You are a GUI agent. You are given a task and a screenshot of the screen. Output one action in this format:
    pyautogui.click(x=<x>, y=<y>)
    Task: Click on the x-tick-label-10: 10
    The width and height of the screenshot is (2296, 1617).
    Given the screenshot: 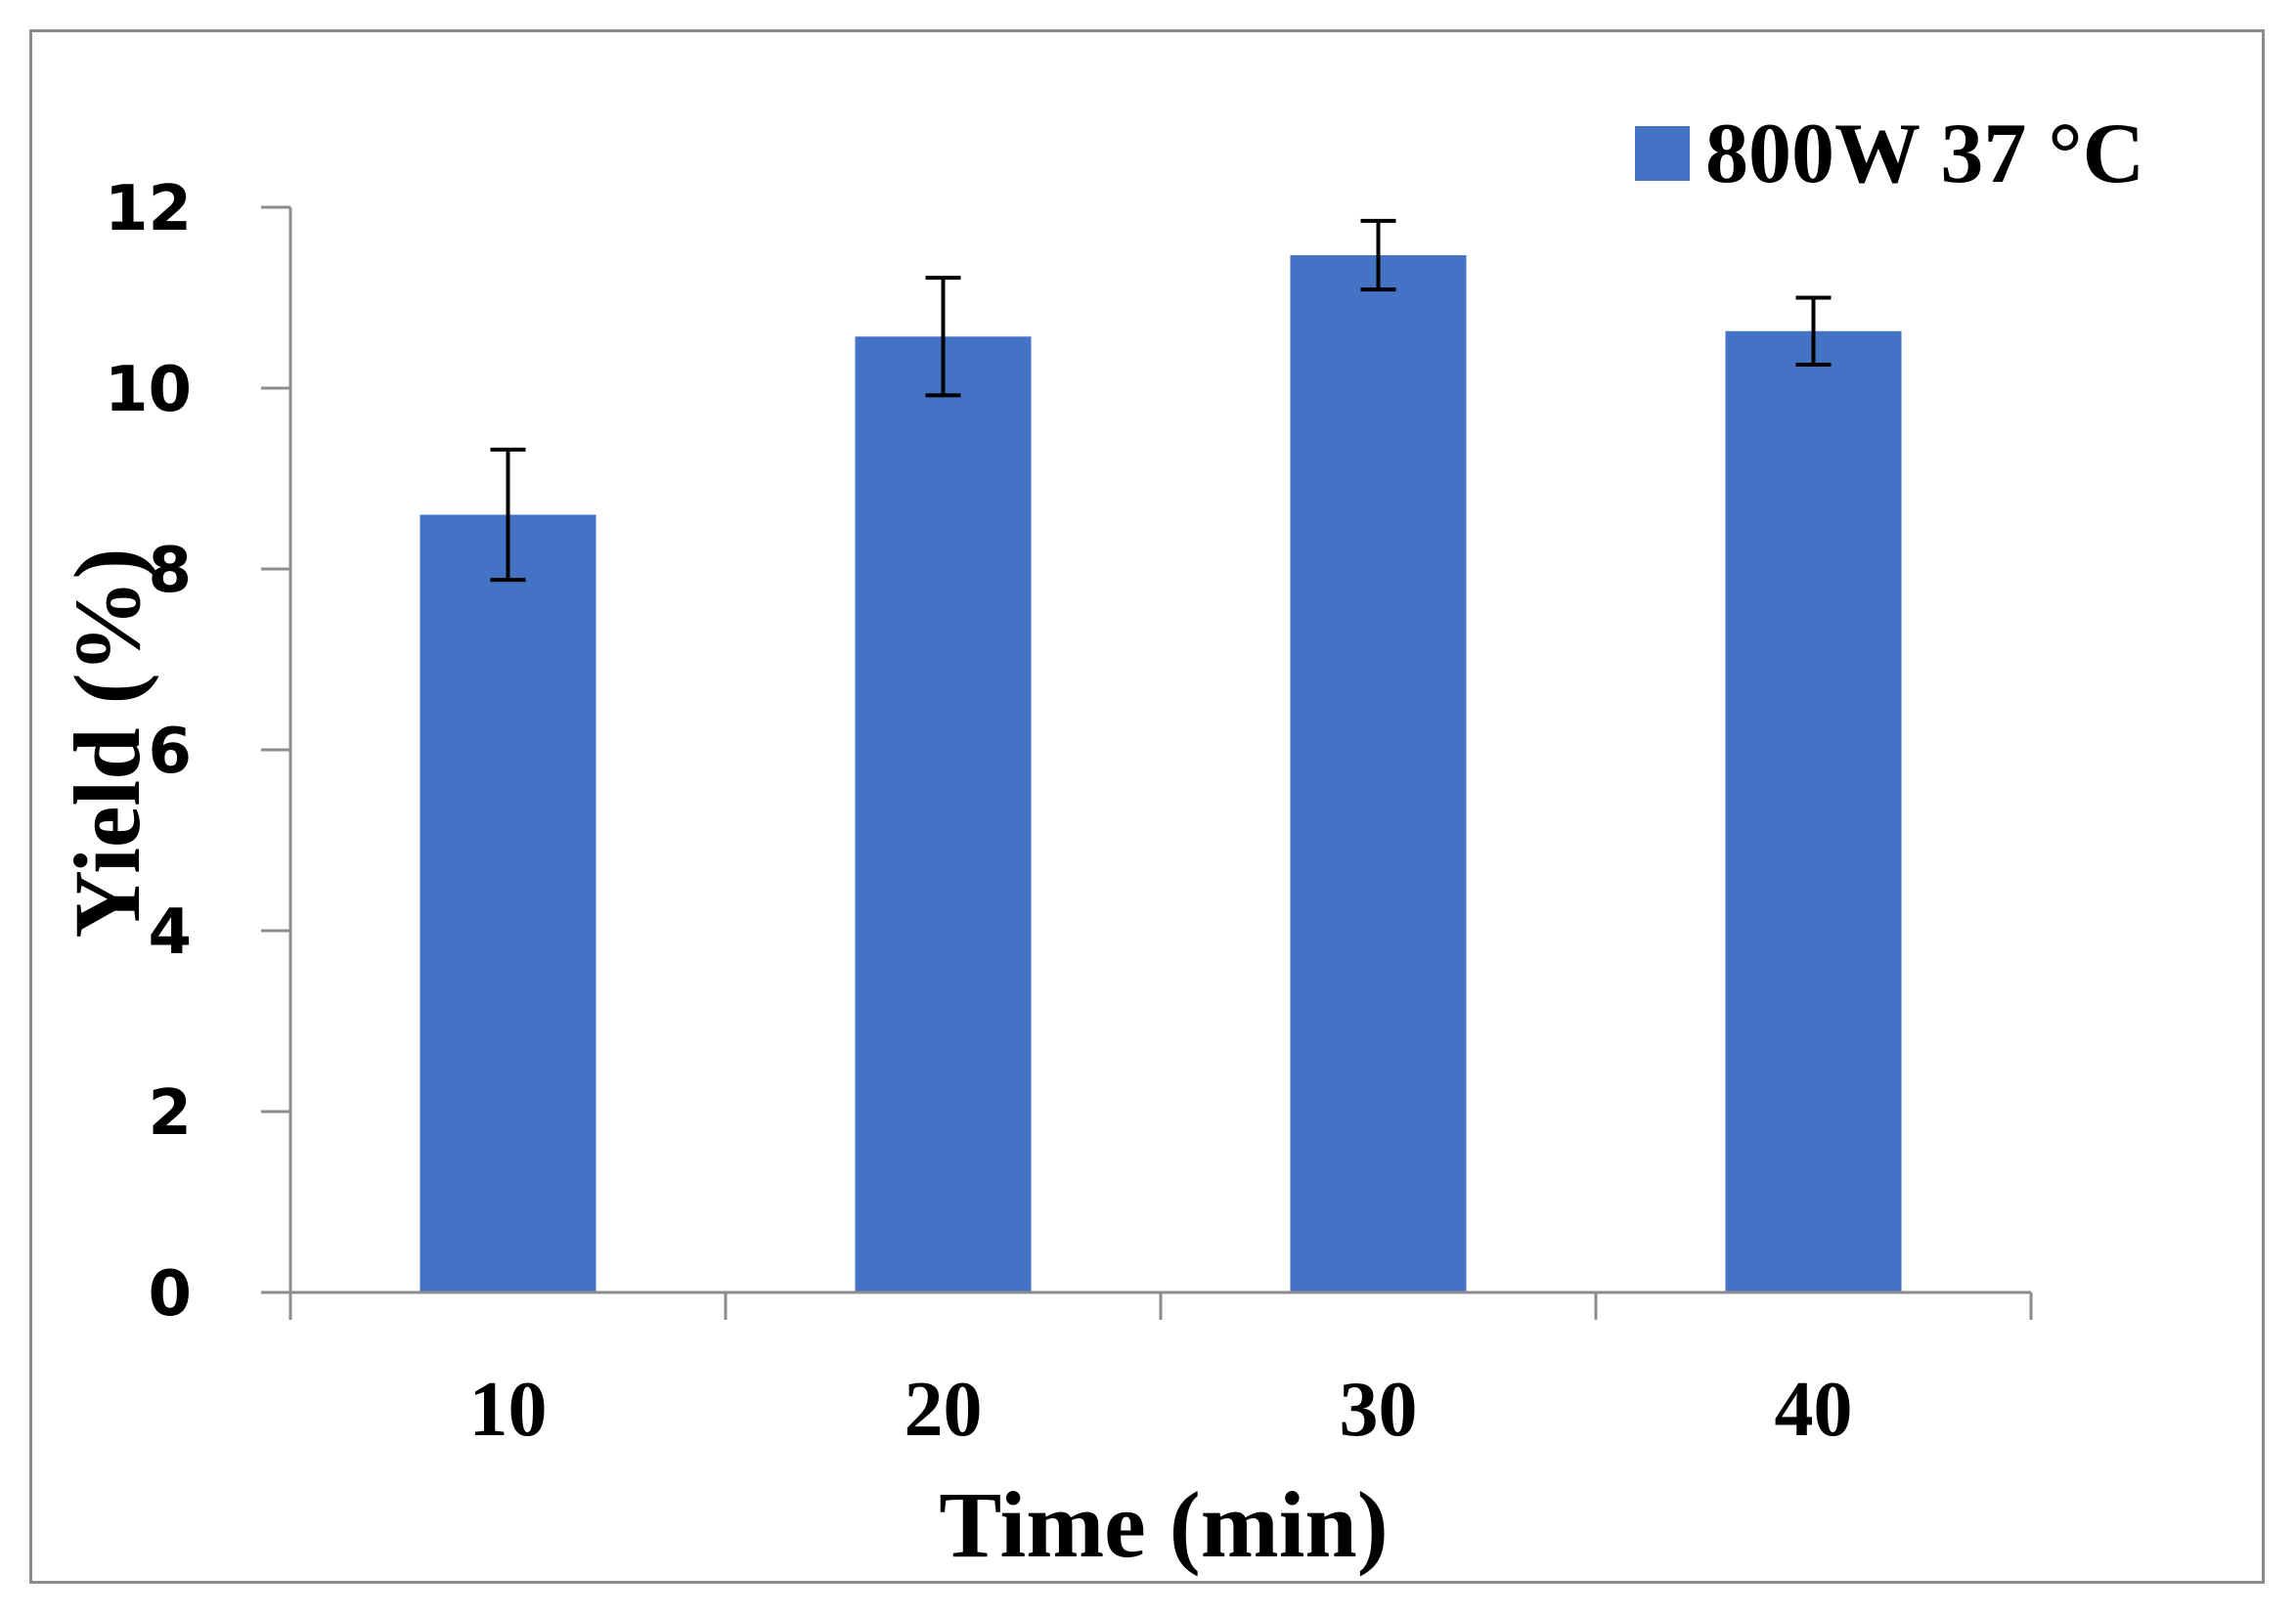 What is the action you would take?
    pyautogui.click(x=508, y=1410)
    